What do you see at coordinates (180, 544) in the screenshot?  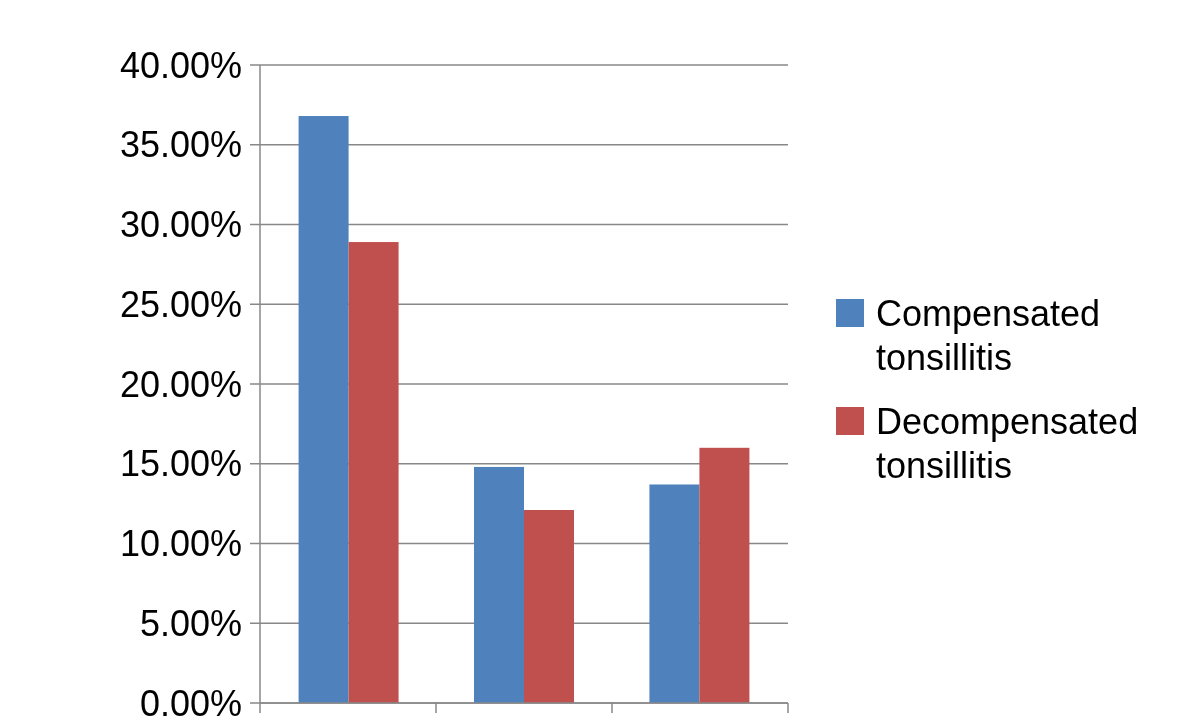 I see `y-tick-label: 10.00%` at bounding box center [180, 544].